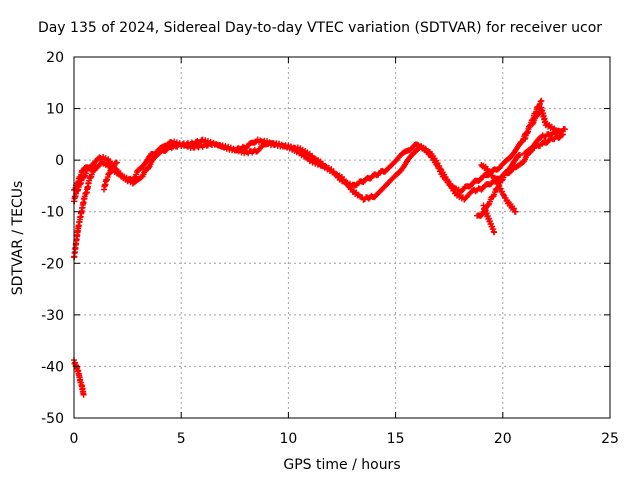 Image resolution: width=640 pixels, height=480 pixels. Describe the element at coordinates (55, 58) in the screenshot. I see `y-tick-label: 20` at that location.